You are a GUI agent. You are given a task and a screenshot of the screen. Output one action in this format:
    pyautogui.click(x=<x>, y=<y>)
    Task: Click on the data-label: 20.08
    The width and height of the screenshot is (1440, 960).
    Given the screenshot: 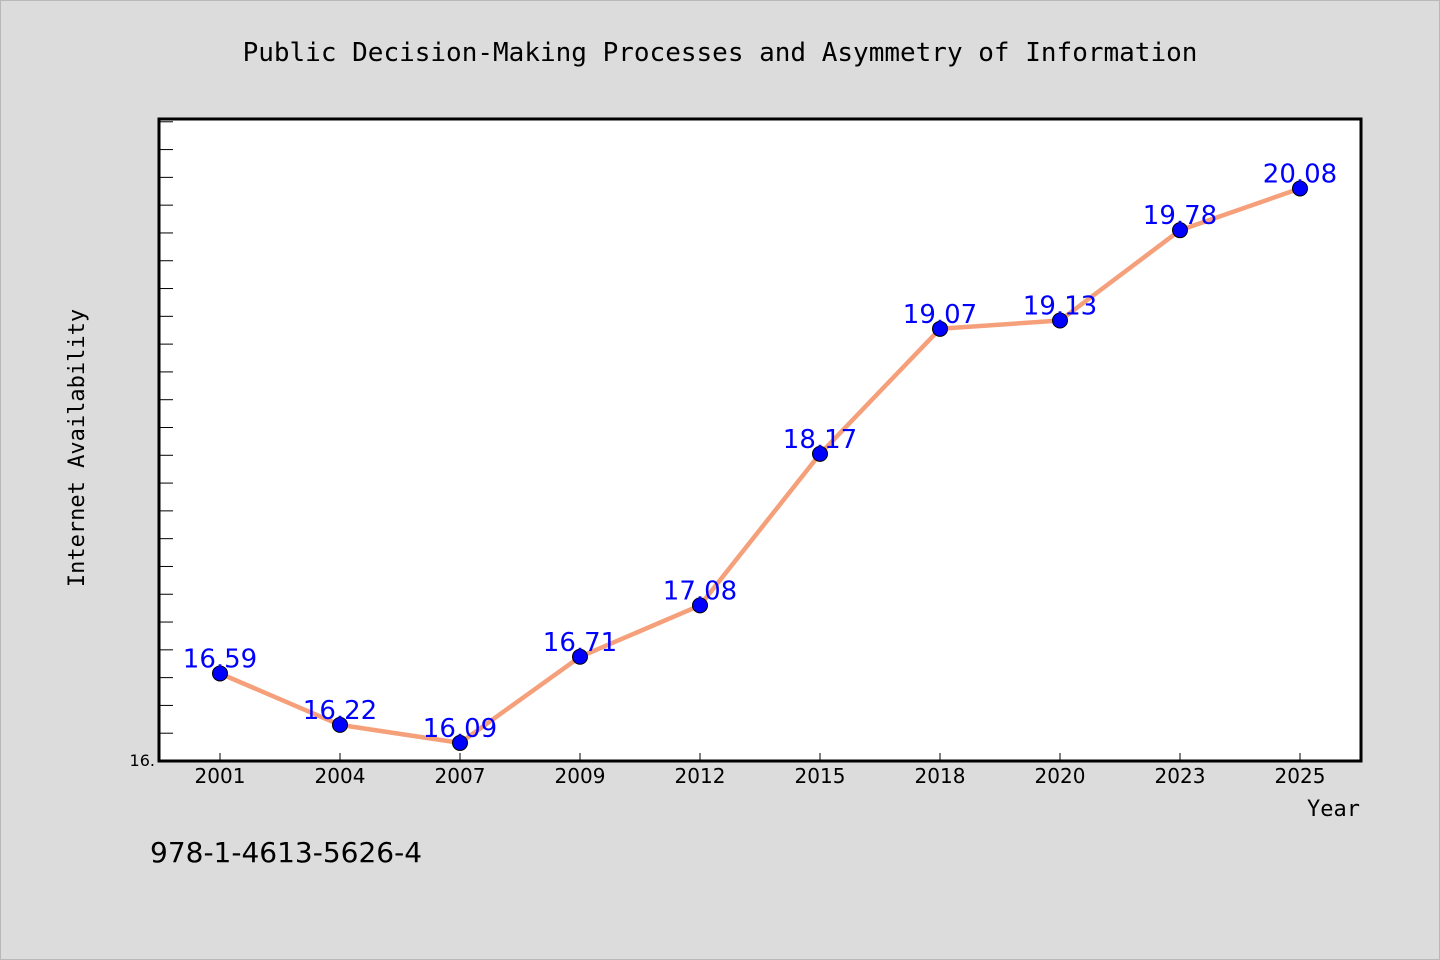 What is the action you would take?
    pyautogui.click(x=1300, y=174)
    